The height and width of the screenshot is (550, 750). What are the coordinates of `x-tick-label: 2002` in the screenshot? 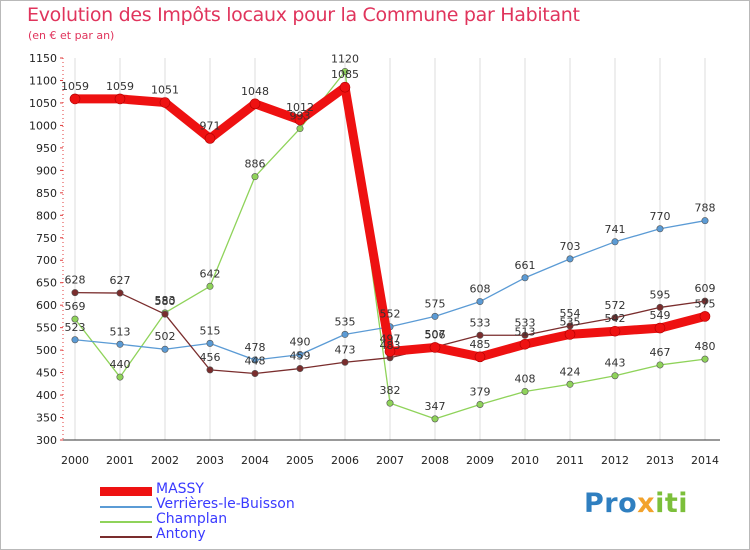 It's located at (165, 460).